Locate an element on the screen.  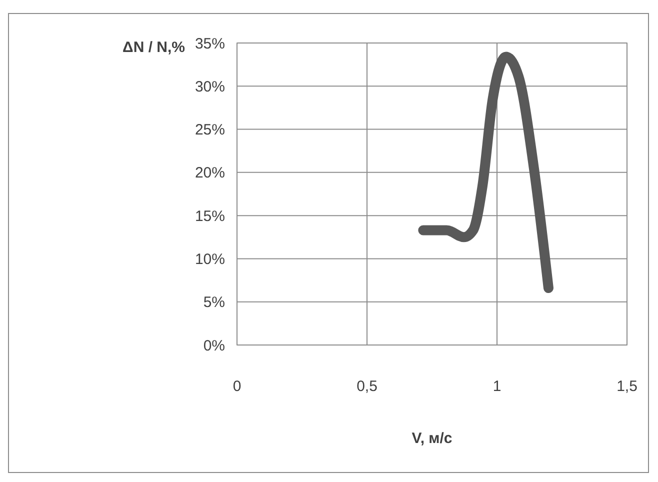
y-tick-label: 30% is located at coordinates (209, 87).